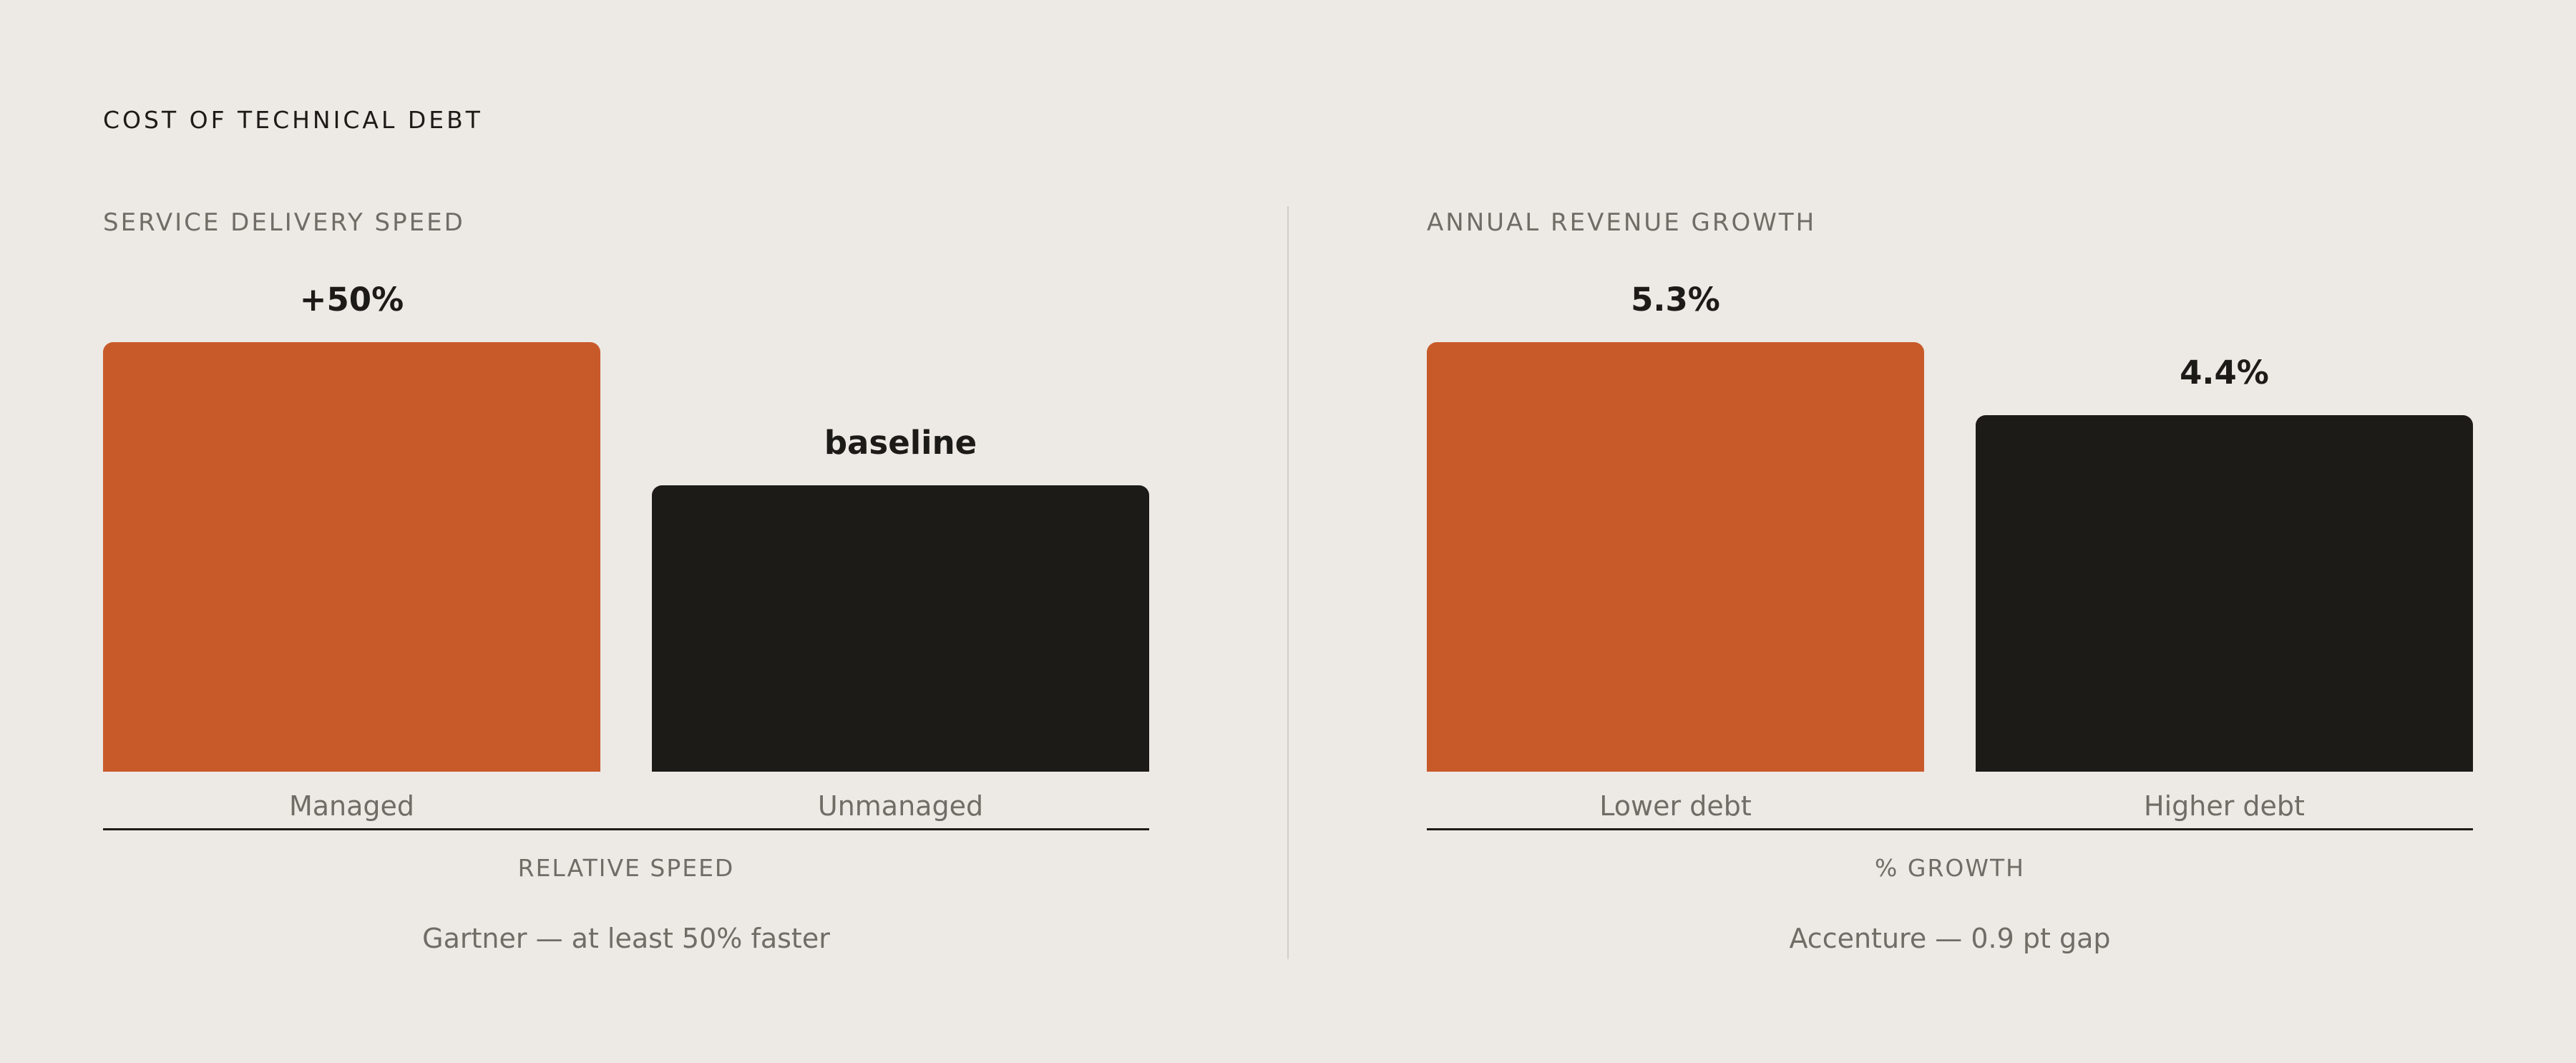  What do you see at coordinates (626, 868) in the screenshot?
I see `x-axis-label: RELATIVE SPEED` at bounding box center [626, 868].